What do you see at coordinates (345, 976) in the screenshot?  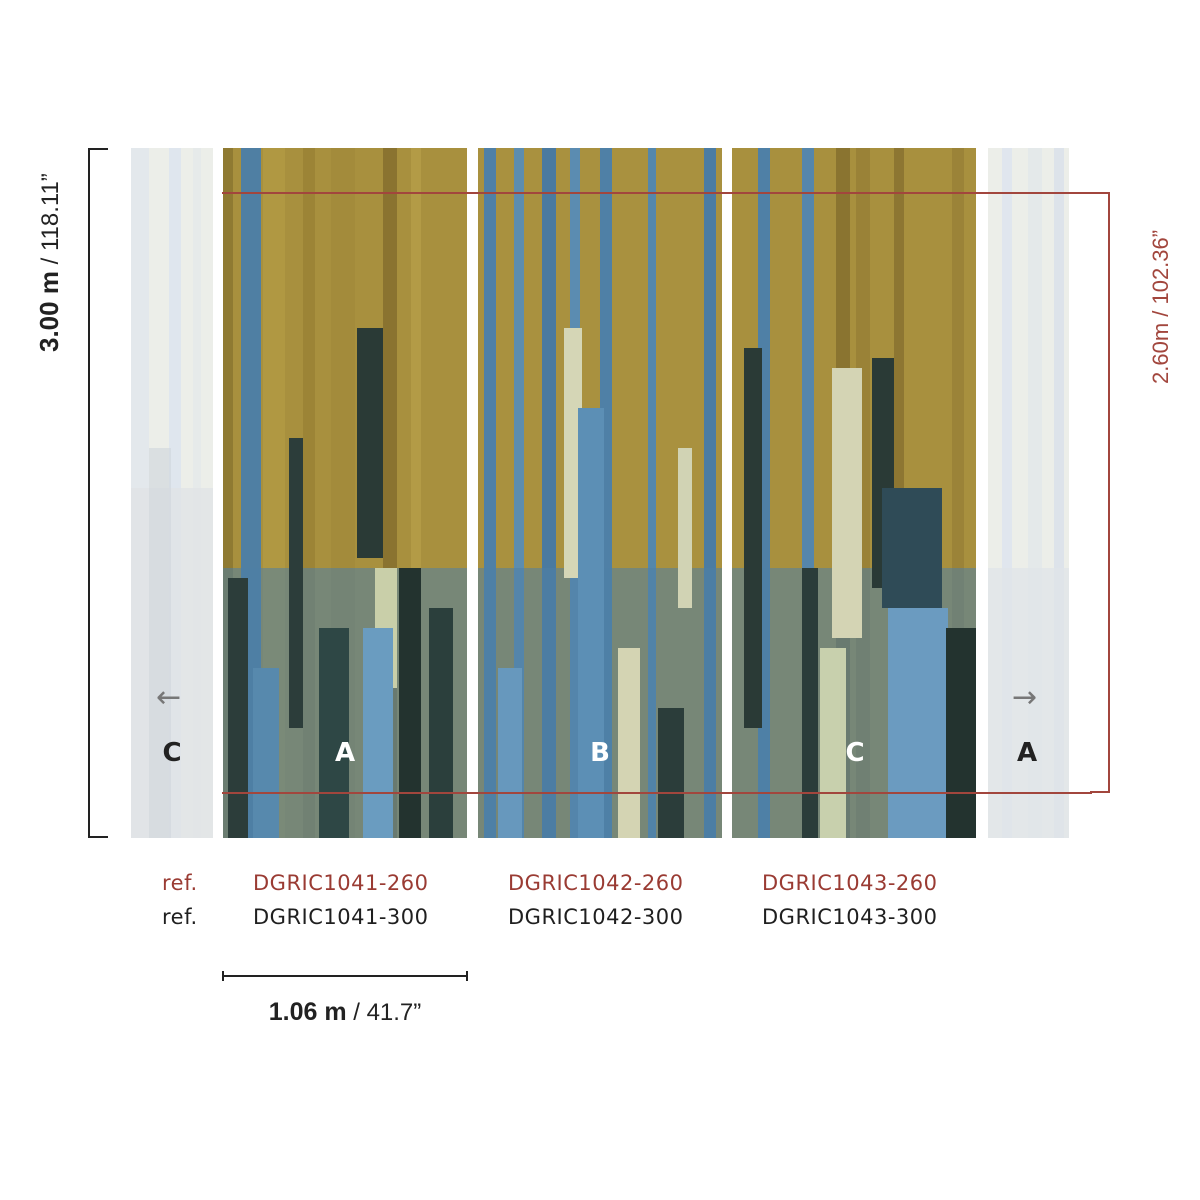 I see `width-dimension-line` at bounding box center [345, 976].